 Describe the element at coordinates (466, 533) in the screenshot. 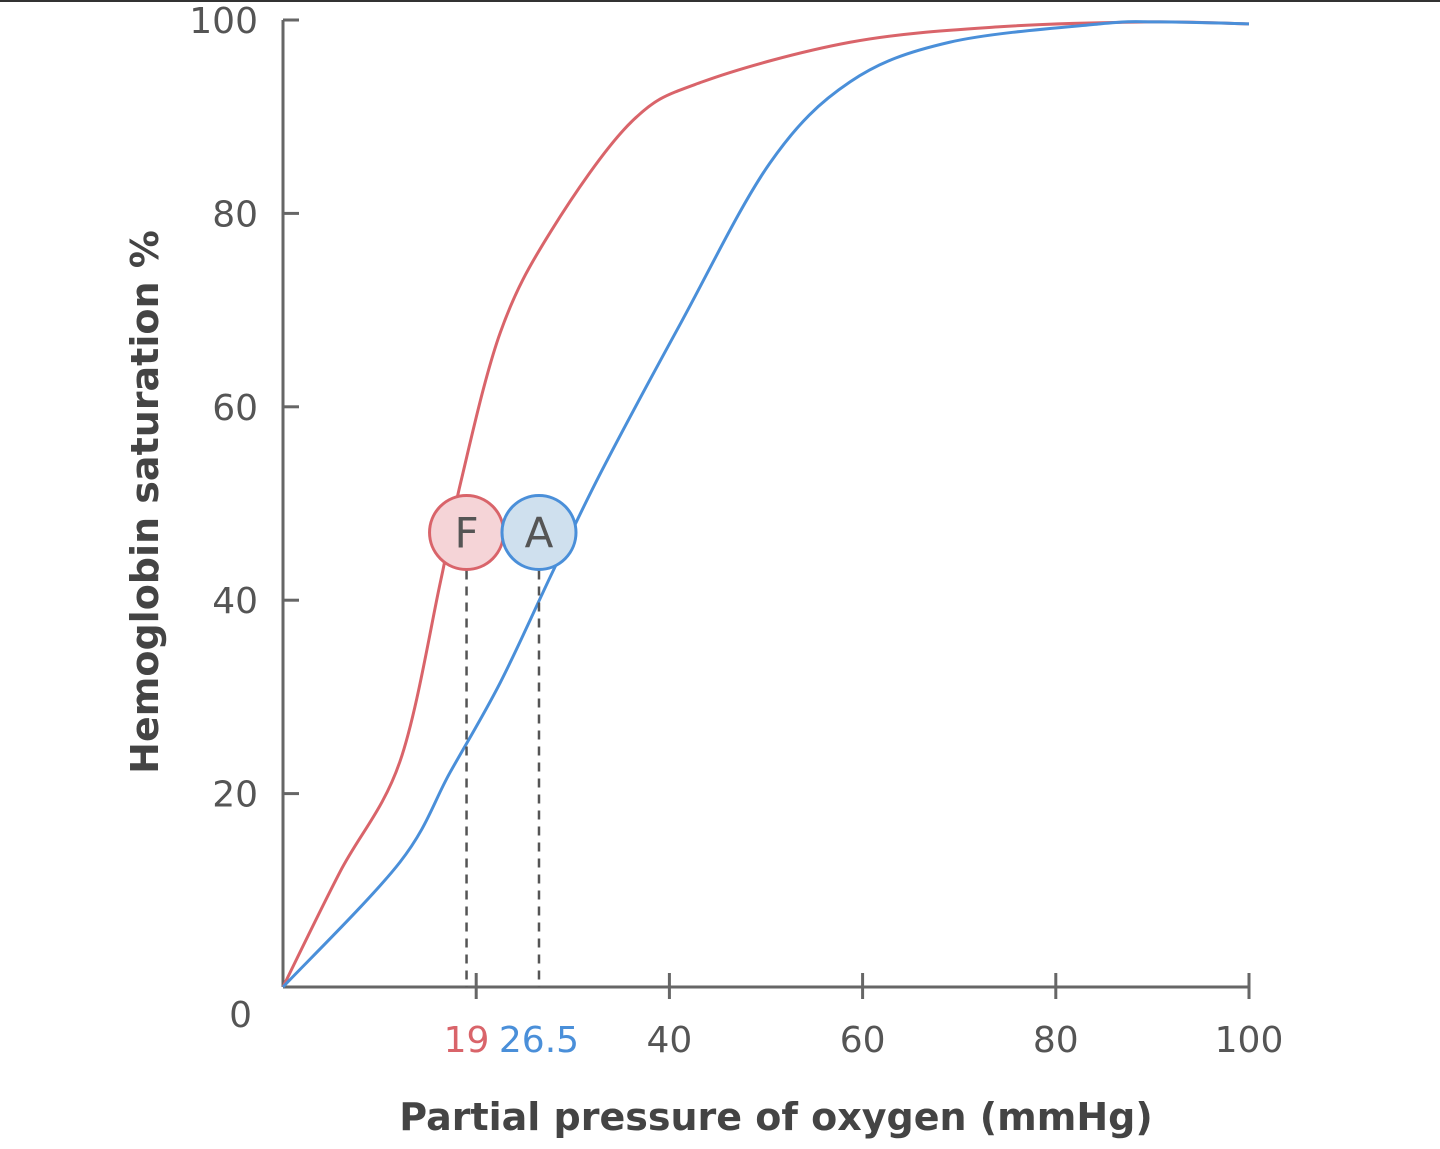

I see `marker-label-F: F` at that location.